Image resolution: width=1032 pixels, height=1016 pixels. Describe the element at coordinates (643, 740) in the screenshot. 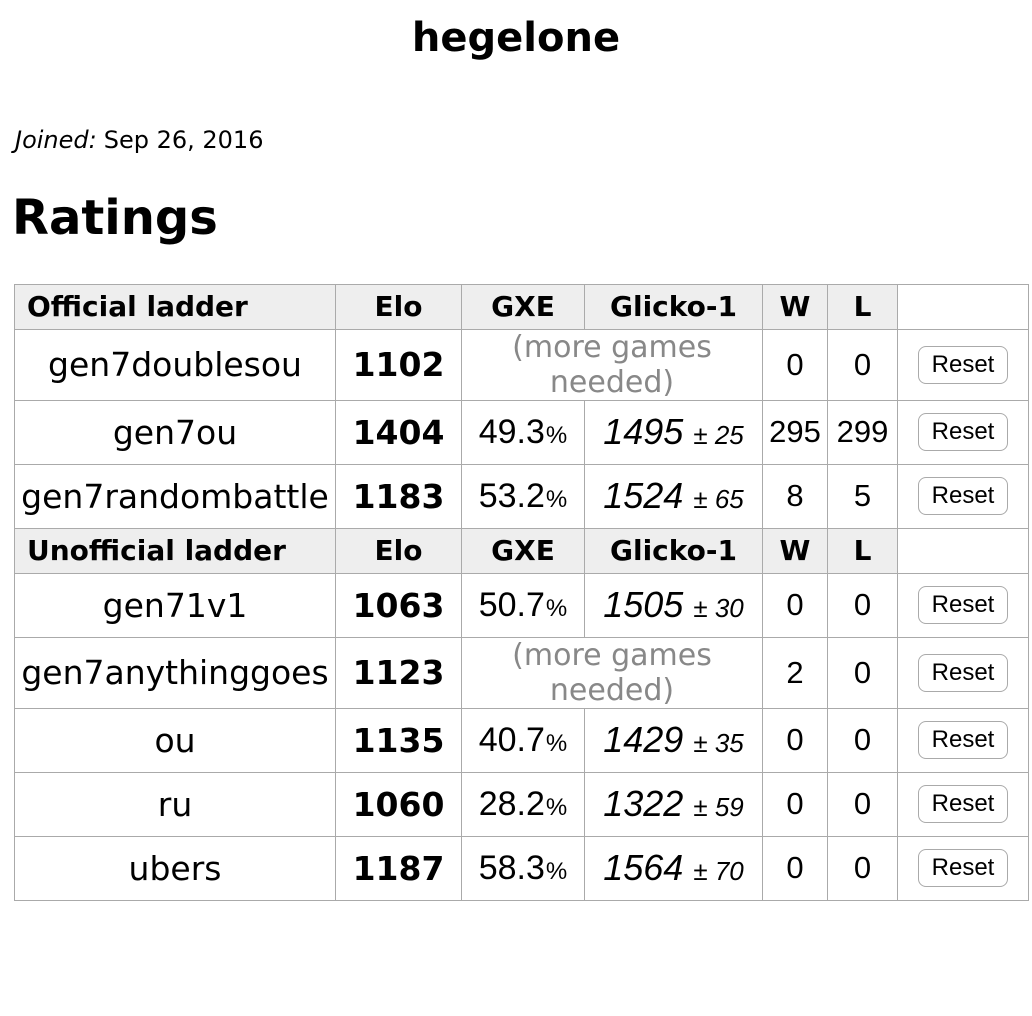

I see `glicko-number: 1429` at that location.